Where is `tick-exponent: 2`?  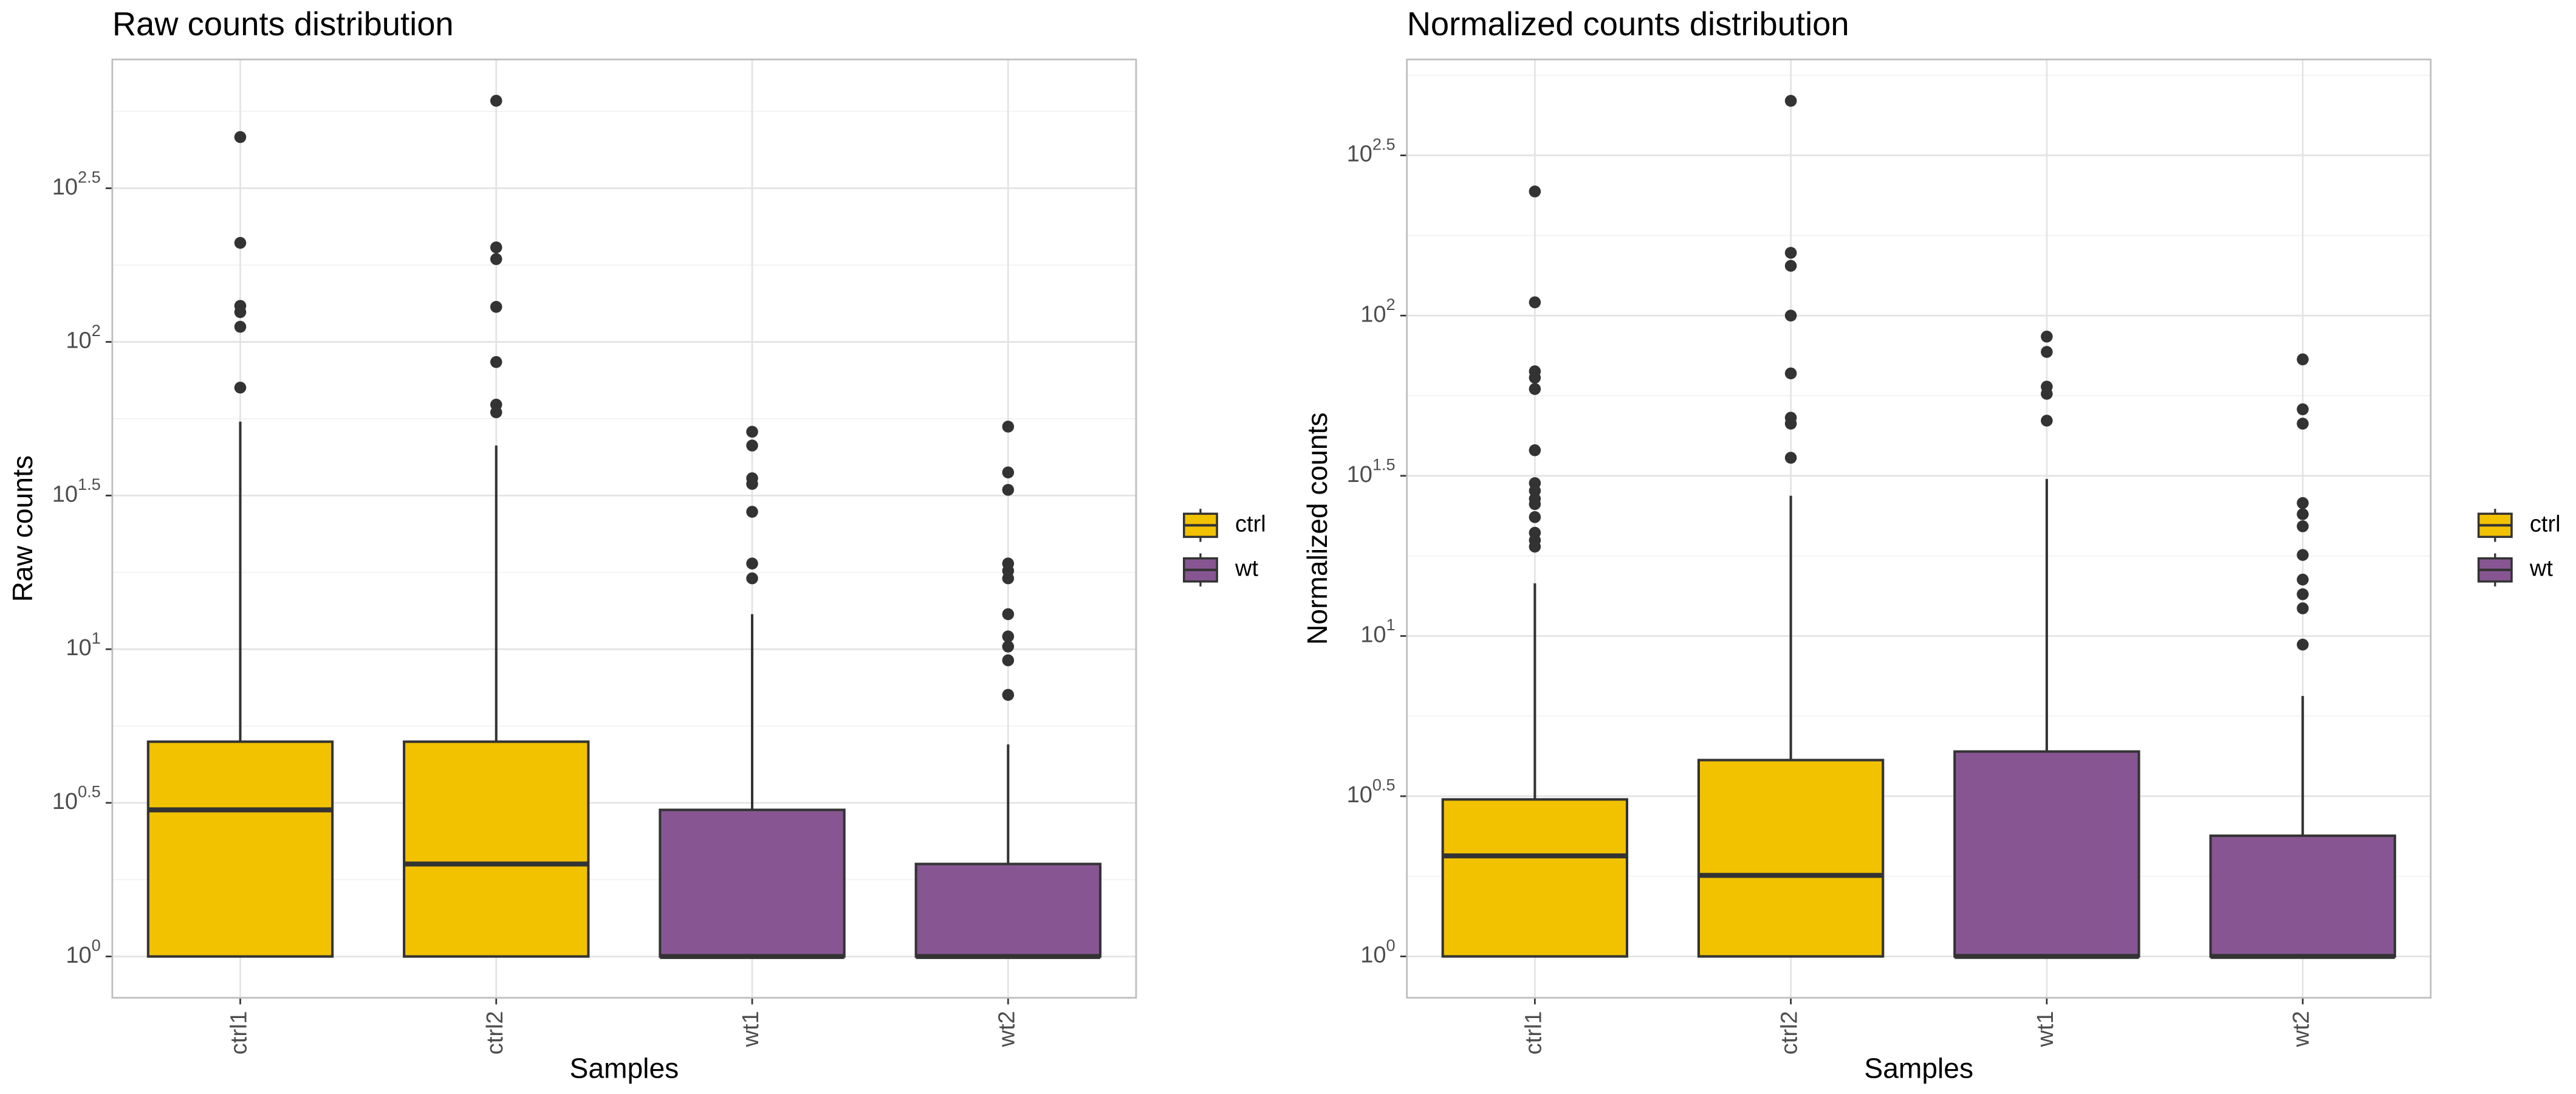
tick-exponent: 2 is located at coordinates (96, 330).